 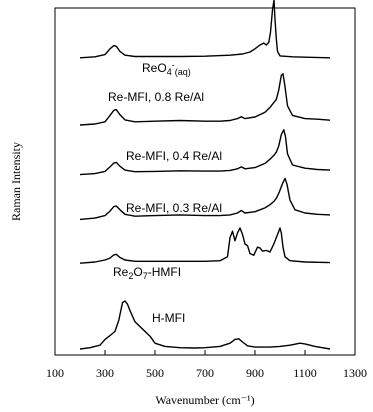 What do you see at coordinates (16, 181) in the screenshot?
I see `y-axis-label: Raman Intensity` at bounding box center [16, 181].